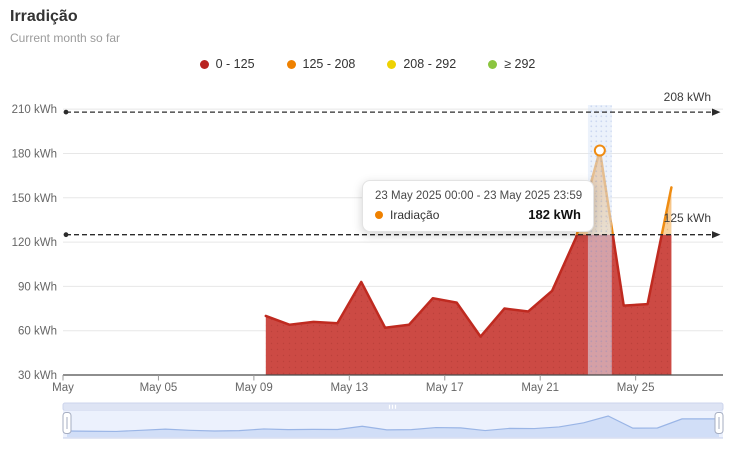  Describe the element at coordinates (687, 97) in the screenshot. I see `threshold-label-208: 208 kWh` at that location.